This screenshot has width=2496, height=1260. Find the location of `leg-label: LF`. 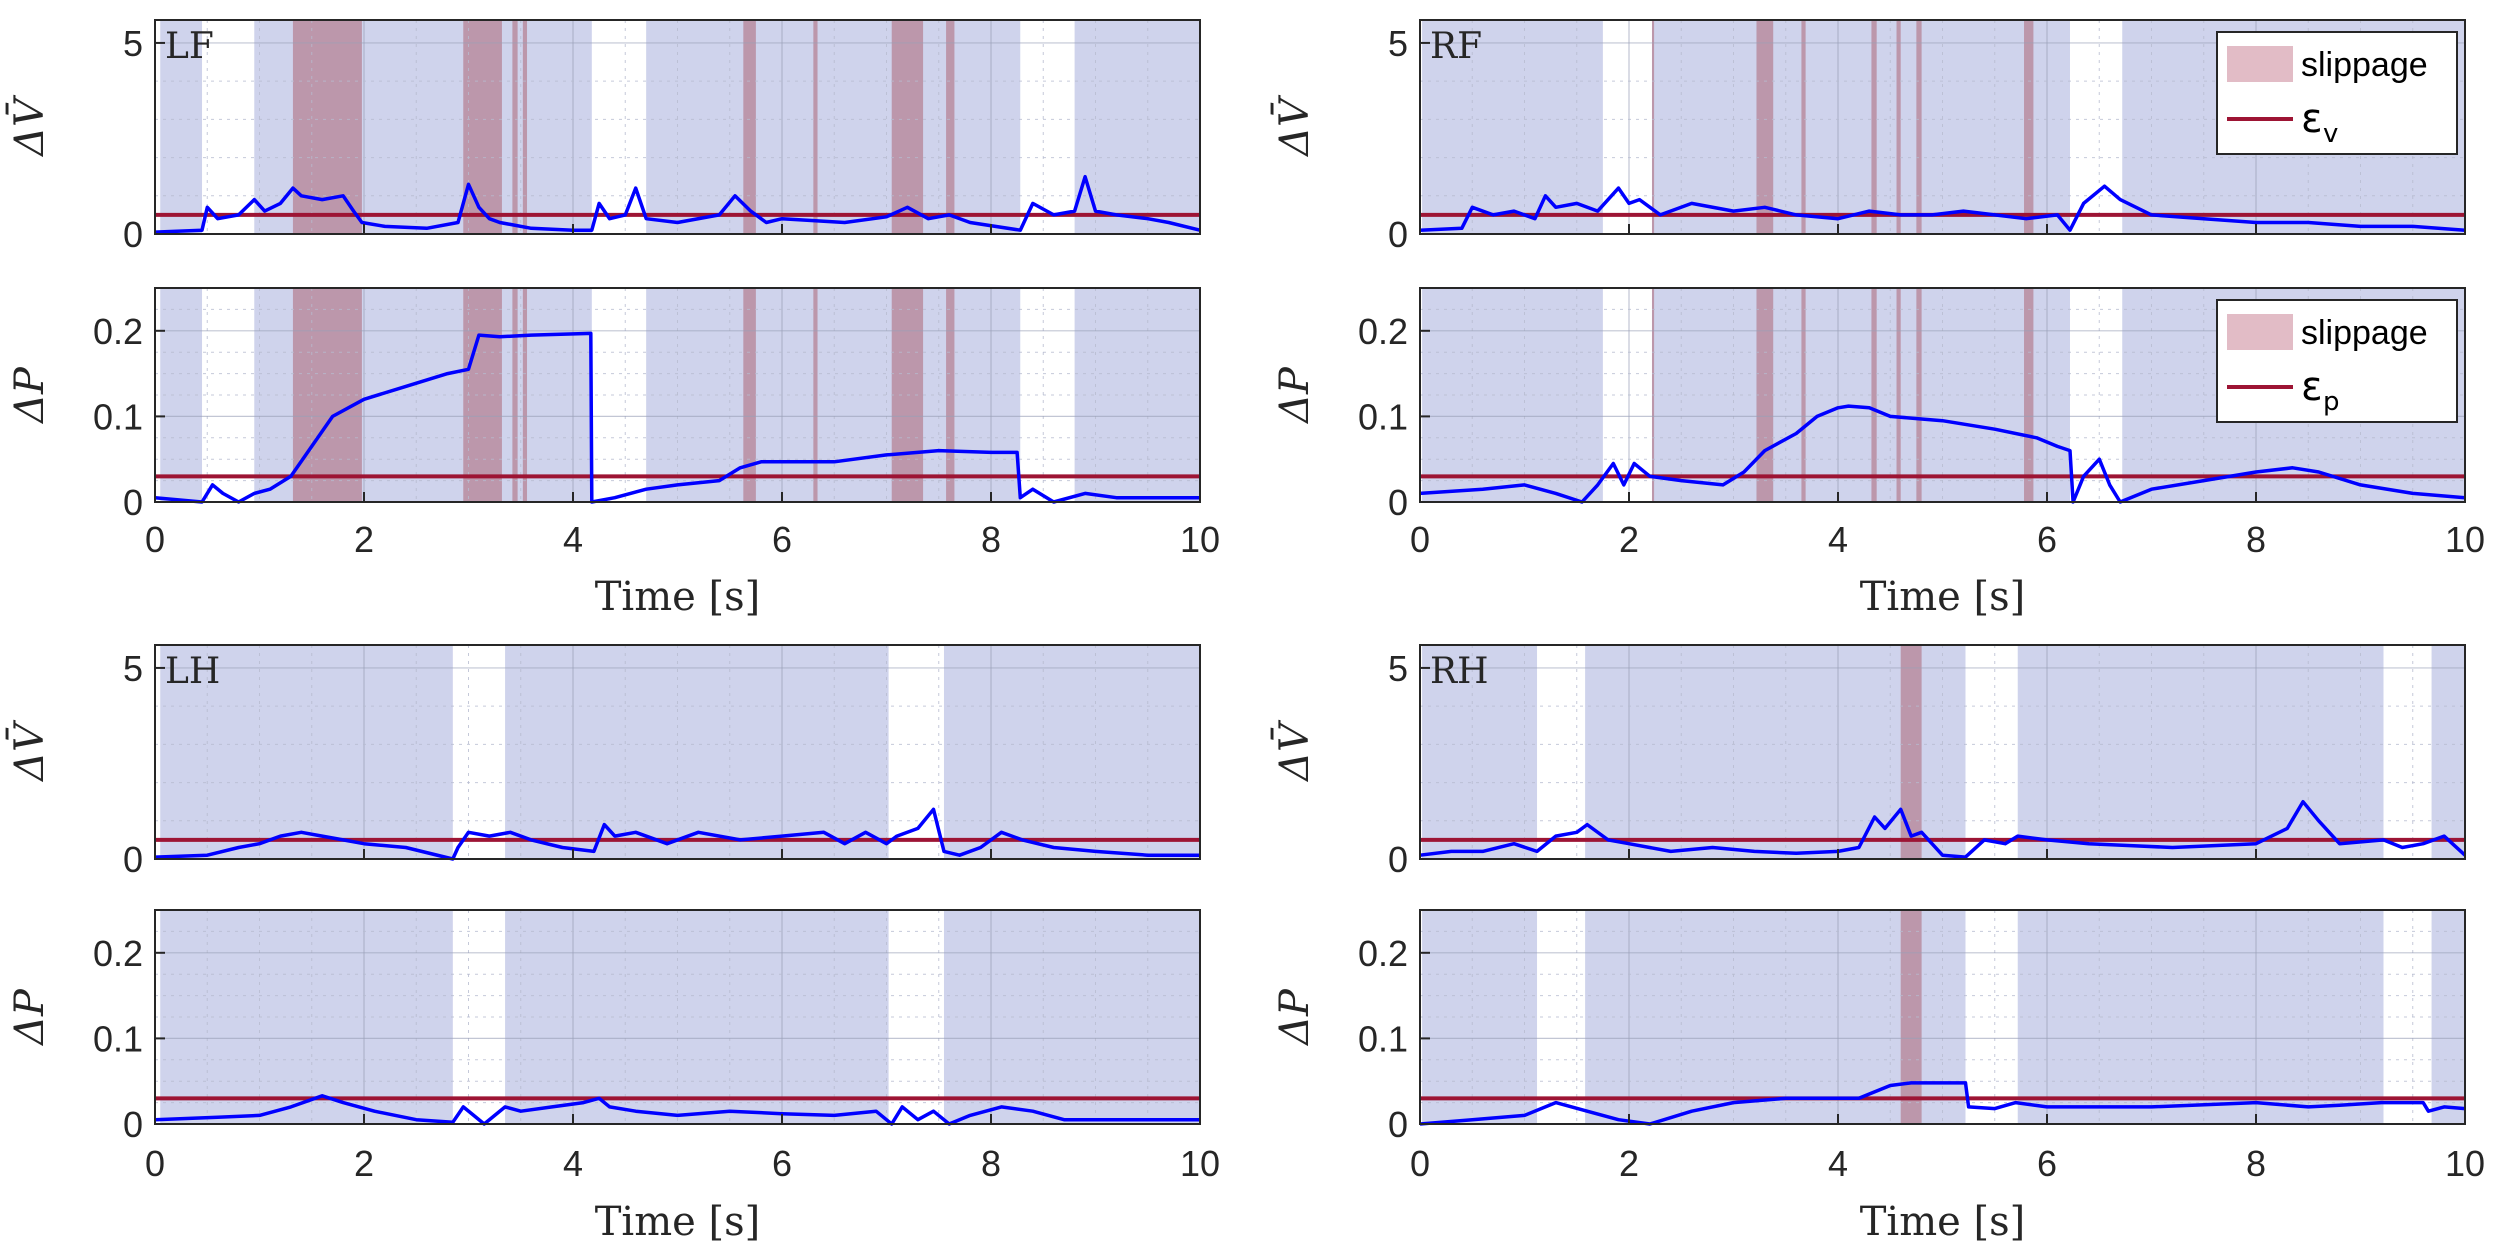

leg-label: LF is located at coordinates (189, 46).